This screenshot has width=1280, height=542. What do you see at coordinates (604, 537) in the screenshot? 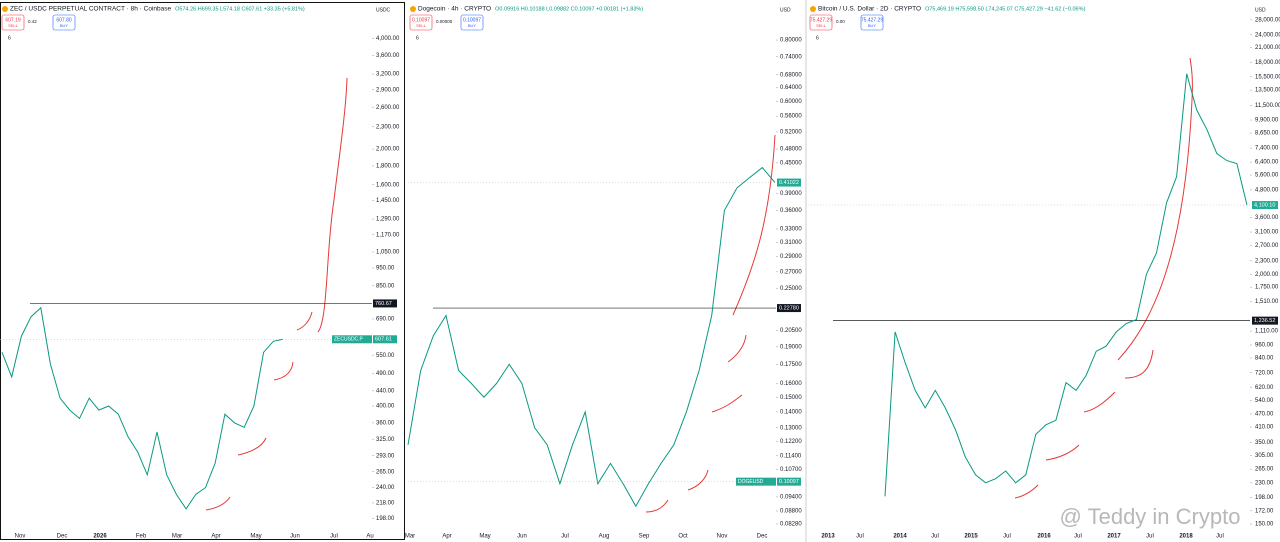
I see `x-tick-label: Aug` at bounding box center [604, 537].